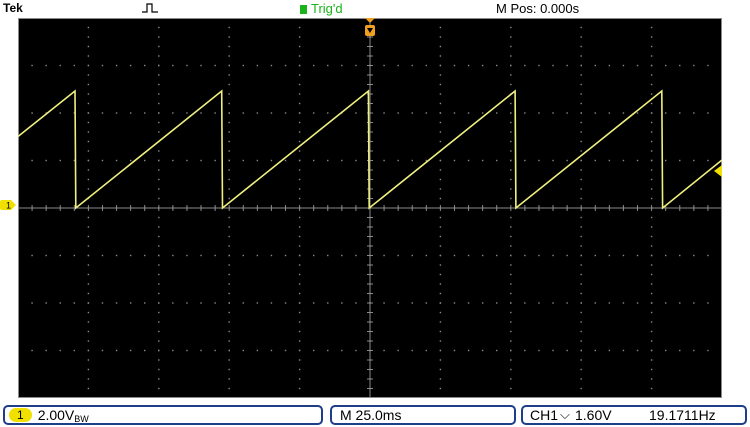 The image size is (750, 427). I want to click on trigger-status-text: Trig'd, so click(327, 8).